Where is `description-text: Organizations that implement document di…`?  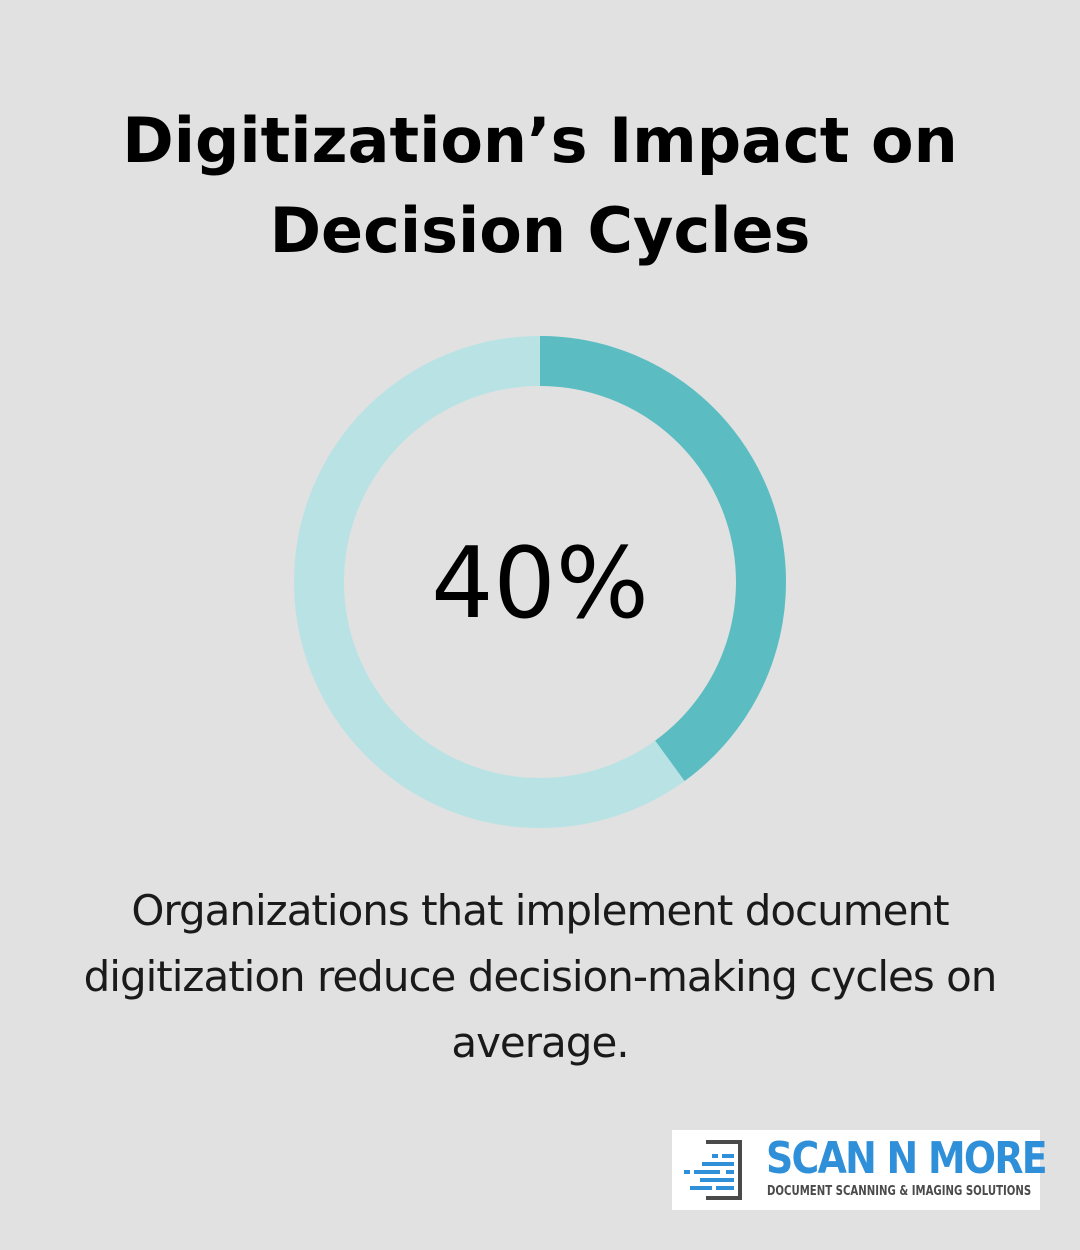 description-text: Organizations that implement document di… is located at coordinates (540, 976).